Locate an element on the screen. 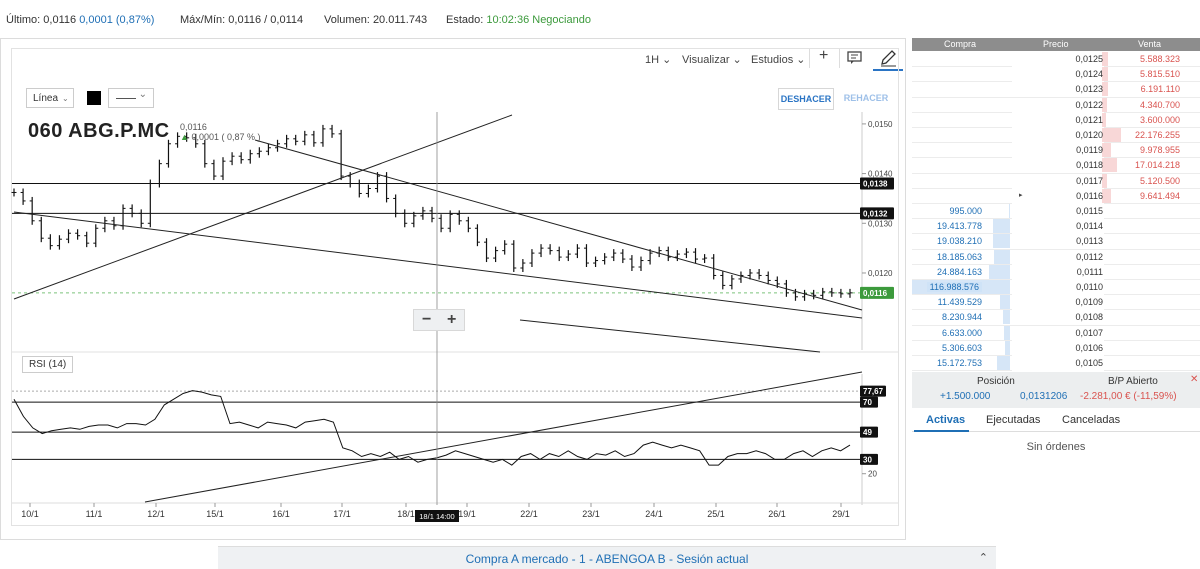 This screenshot has width=1200, height=569. volume-value: 20.011.743 is located at coordinates (400, 20).